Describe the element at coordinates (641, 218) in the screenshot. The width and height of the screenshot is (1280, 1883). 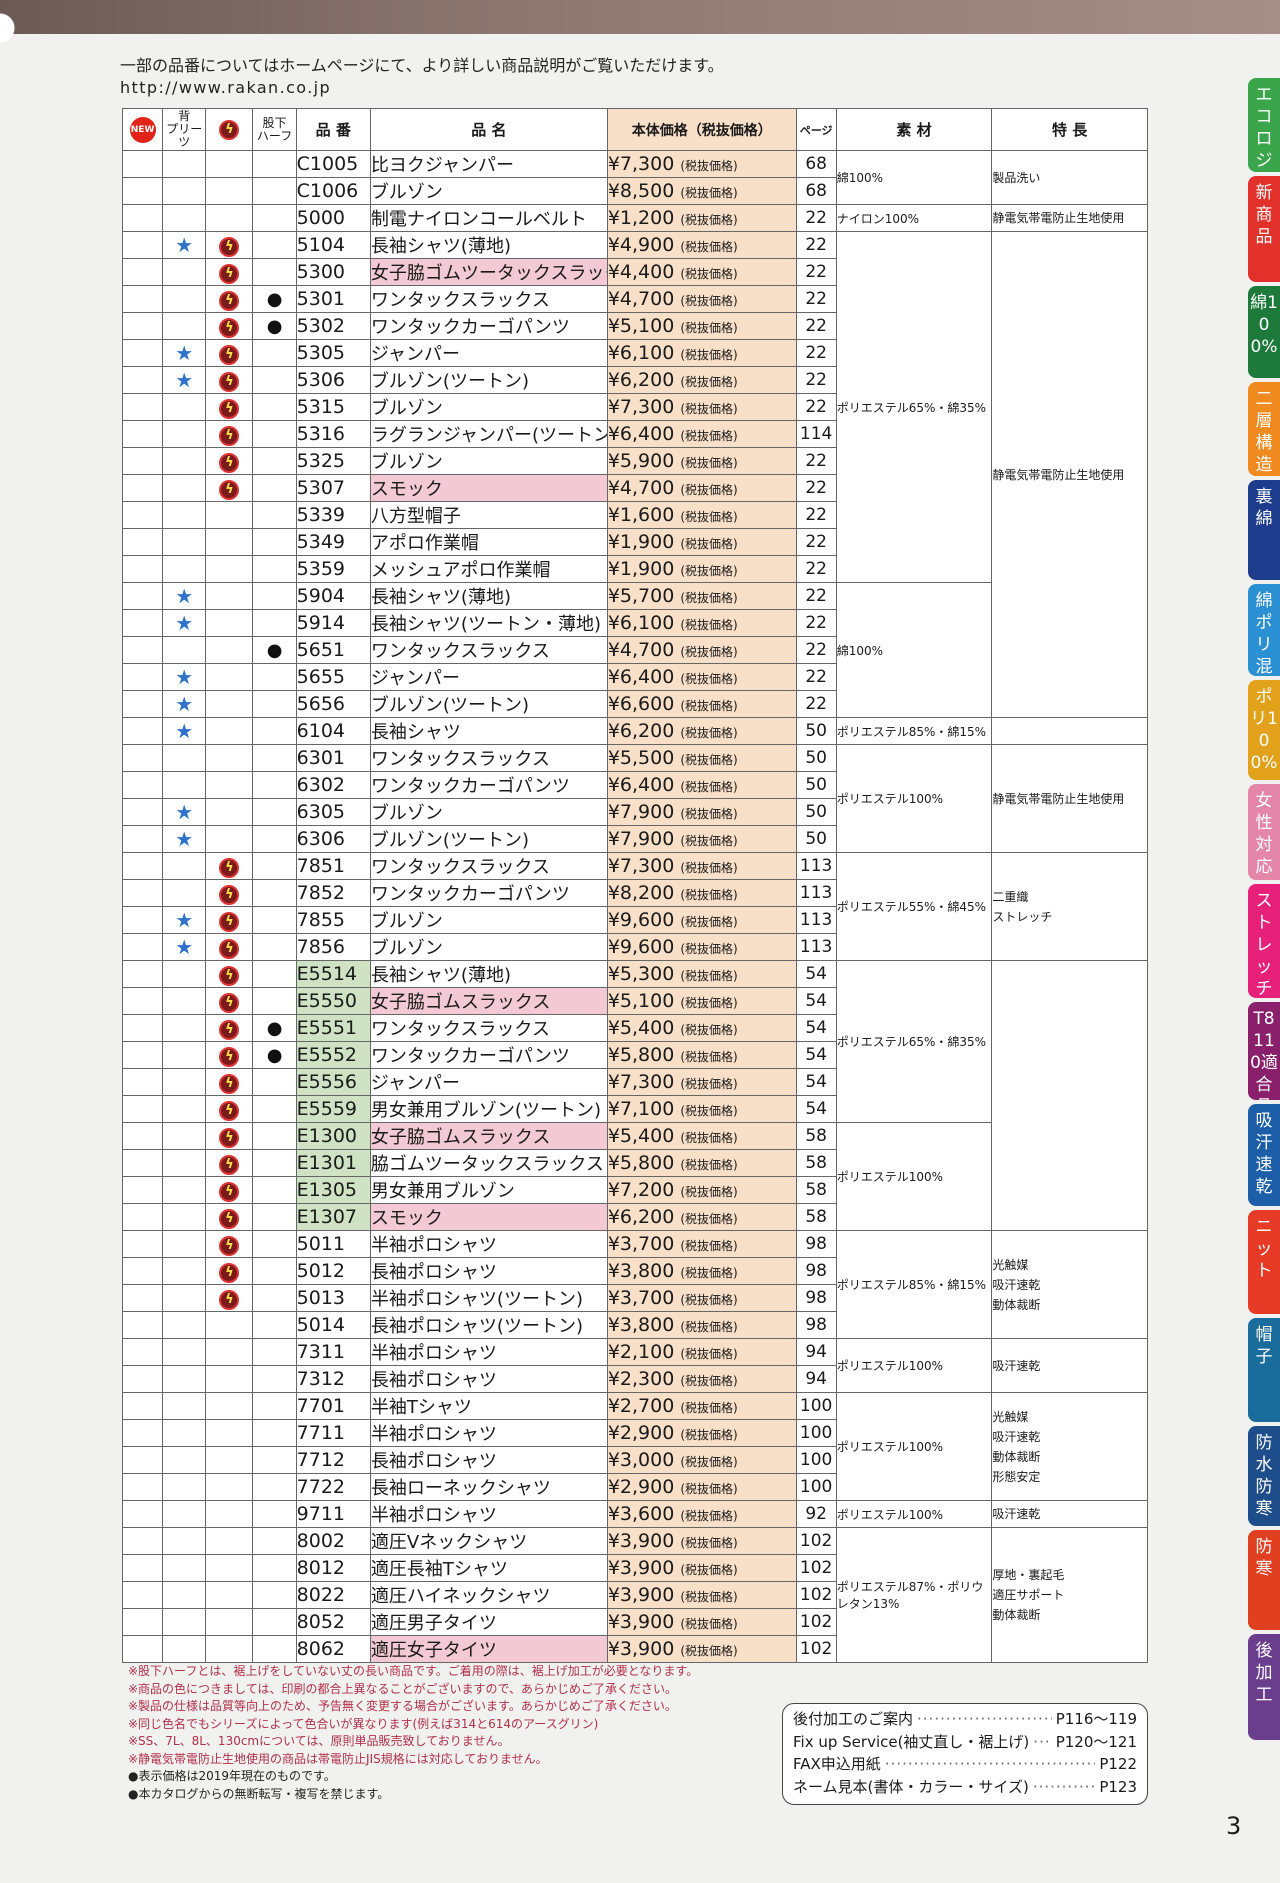
I see `price-value: ¥1,200` at that location.